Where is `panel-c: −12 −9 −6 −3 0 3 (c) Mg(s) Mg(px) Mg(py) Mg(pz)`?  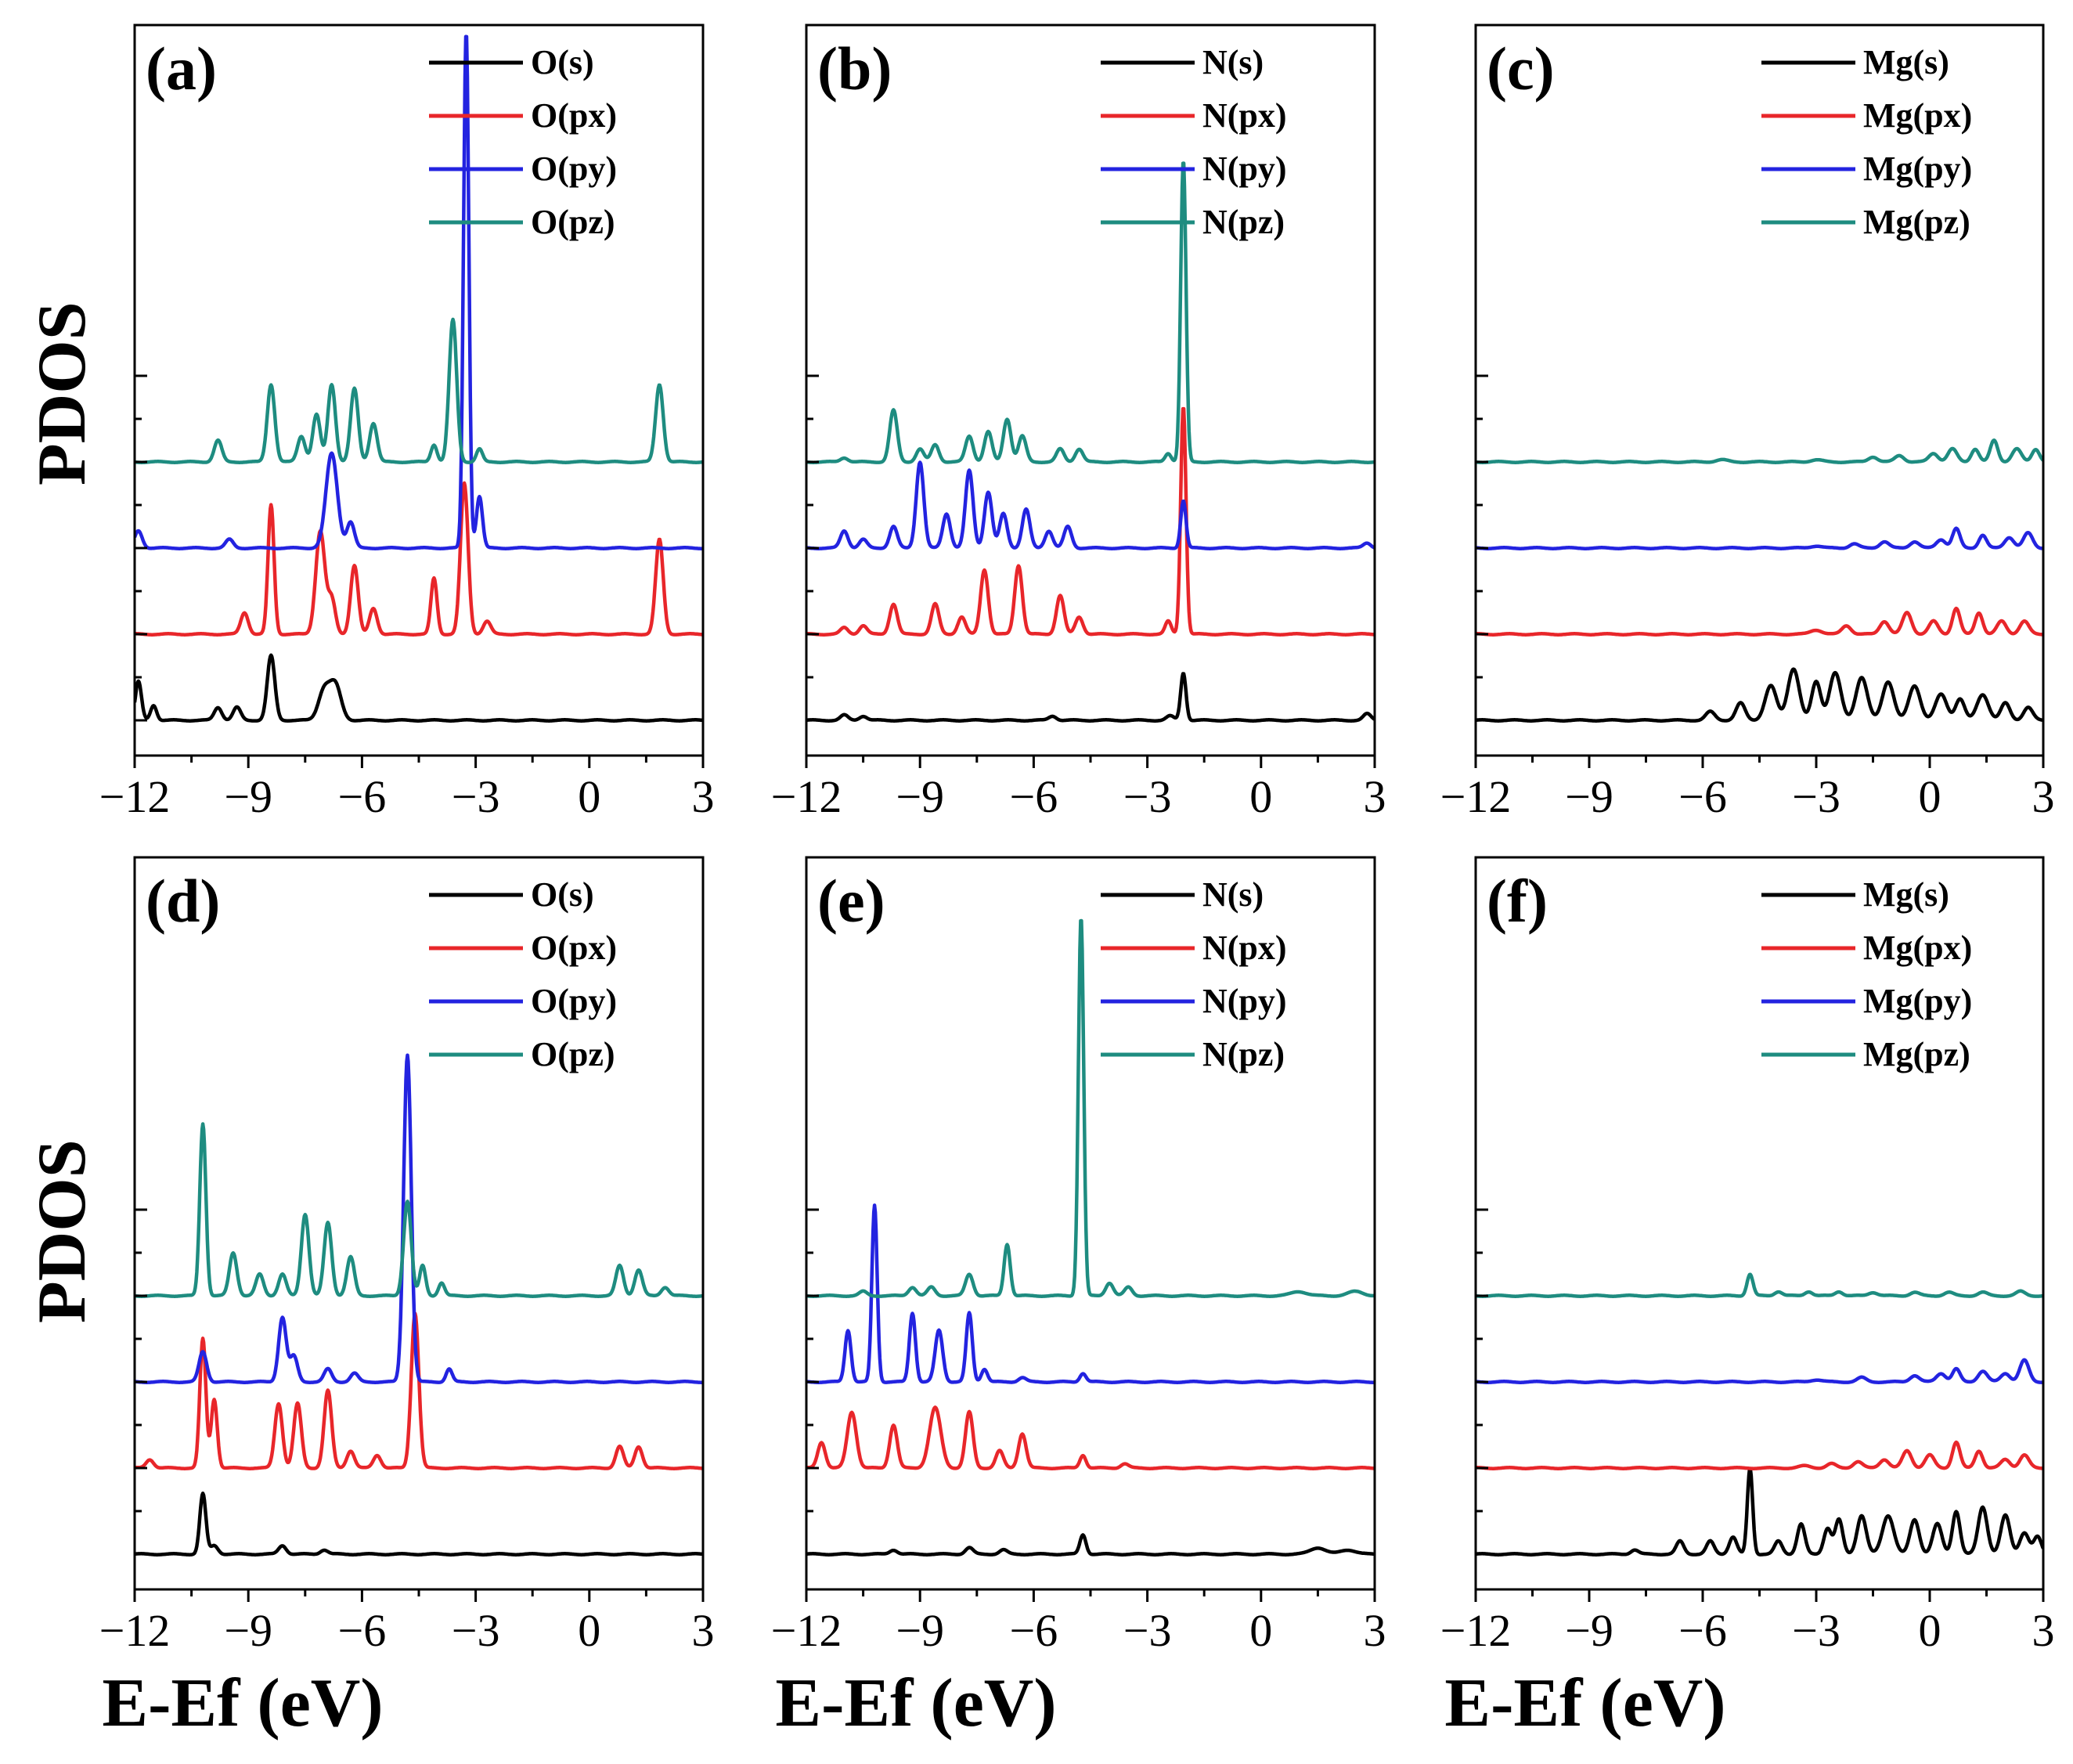 panel-c: −12 −9 −6 −3 0 3 (c) Mg(s) Mg(px) Mg(py) Mg(pz) is located at coordinates (1747, 422).